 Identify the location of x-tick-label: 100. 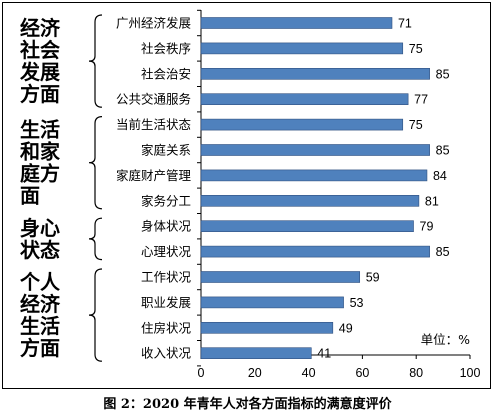
(470, 373).